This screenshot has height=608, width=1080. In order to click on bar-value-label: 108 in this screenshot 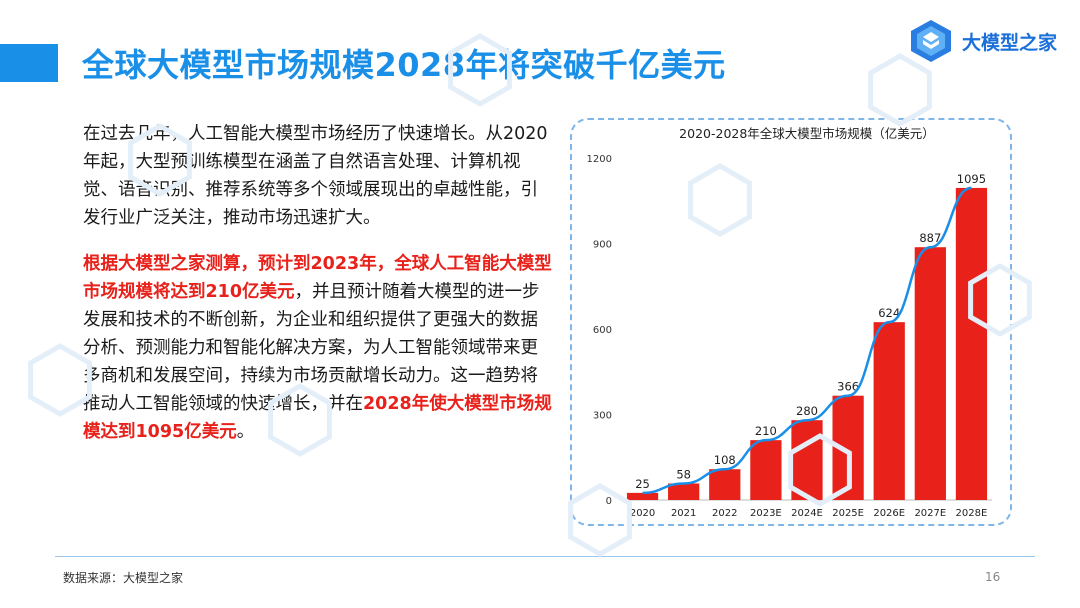, I will do `click(725, 460)`.